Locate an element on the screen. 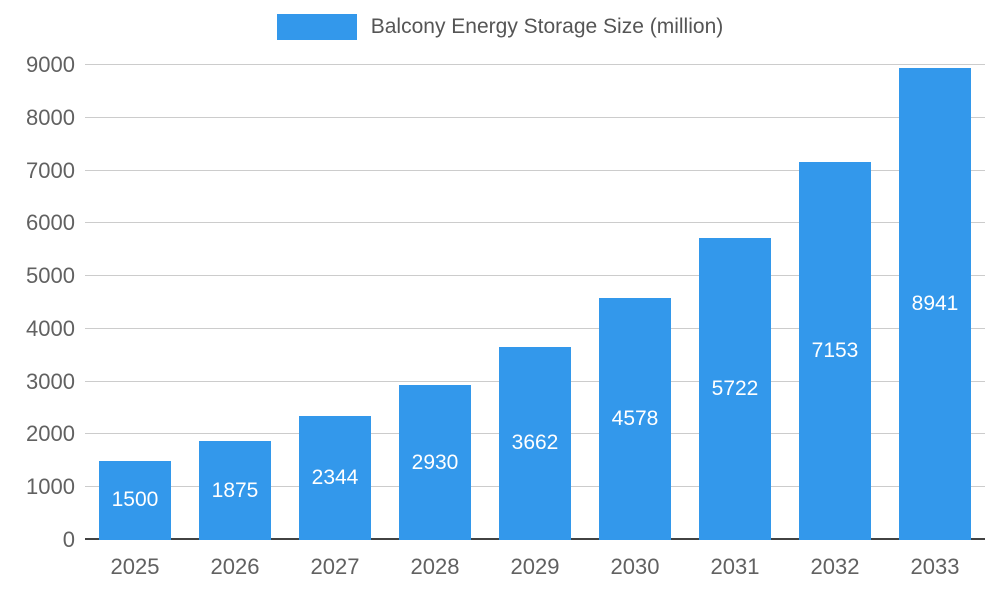  bar-2027: 2344 is located at coordinates (335, 478).